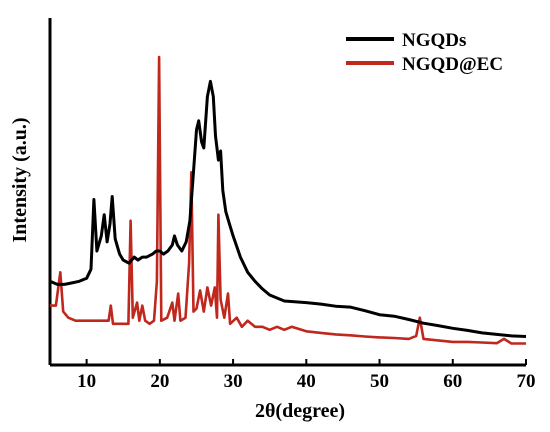  Describe the element at coordinates (159, 381) in the screenshot. I see `x-tick-label: 20` at that location.